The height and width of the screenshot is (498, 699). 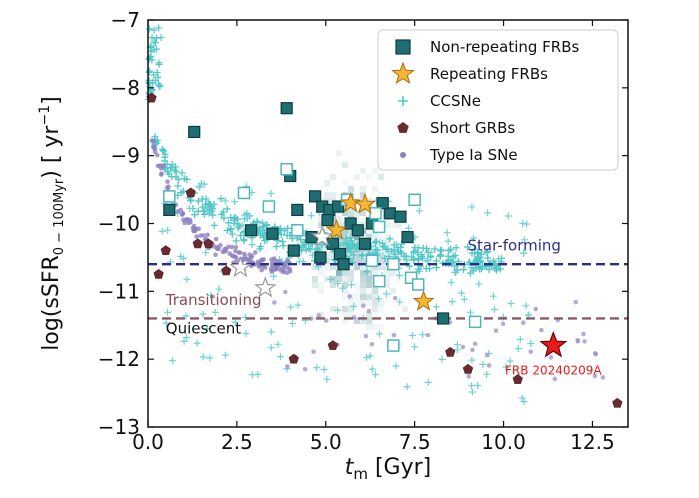 I want to click on threshold-lines: Star-forming Transitioning, so click(x=388, y=278).